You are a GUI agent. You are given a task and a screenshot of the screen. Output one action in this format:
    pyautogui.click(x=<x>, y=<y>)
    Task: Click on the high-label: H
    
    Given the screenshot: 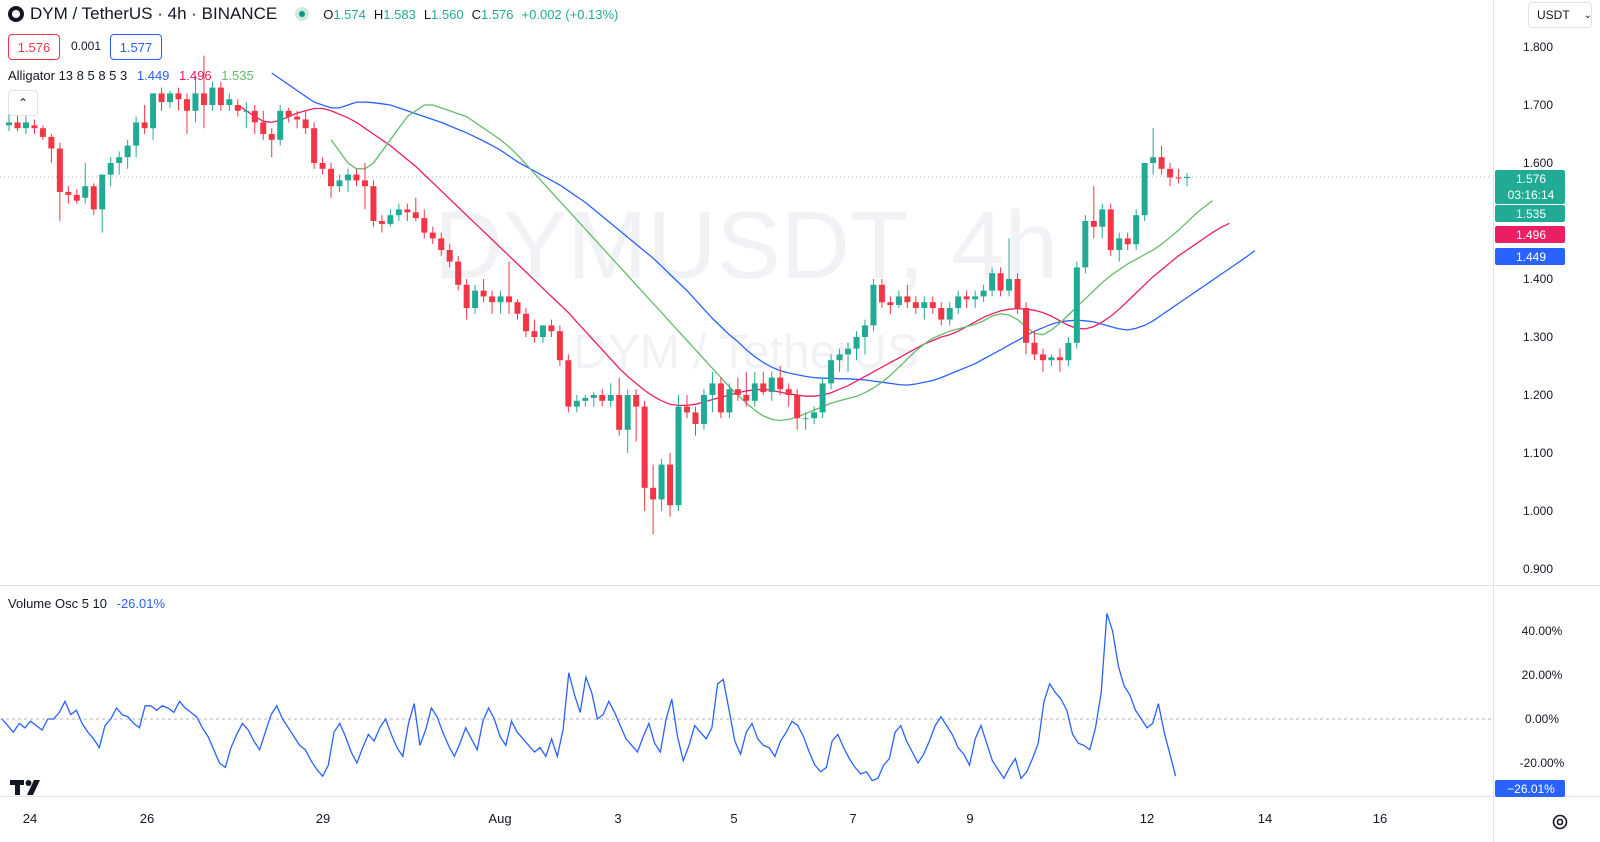 What is the action you would take?
    pyautogui.click(x=378, y=14)
    